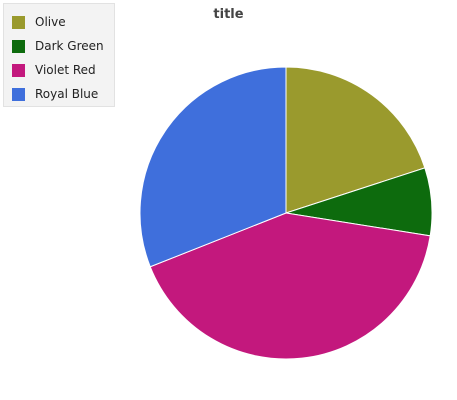  What do you see at coordinates (18, 22) in the screenshot?
I see `legend-swatch-olive` at bounding box center [18, 22].